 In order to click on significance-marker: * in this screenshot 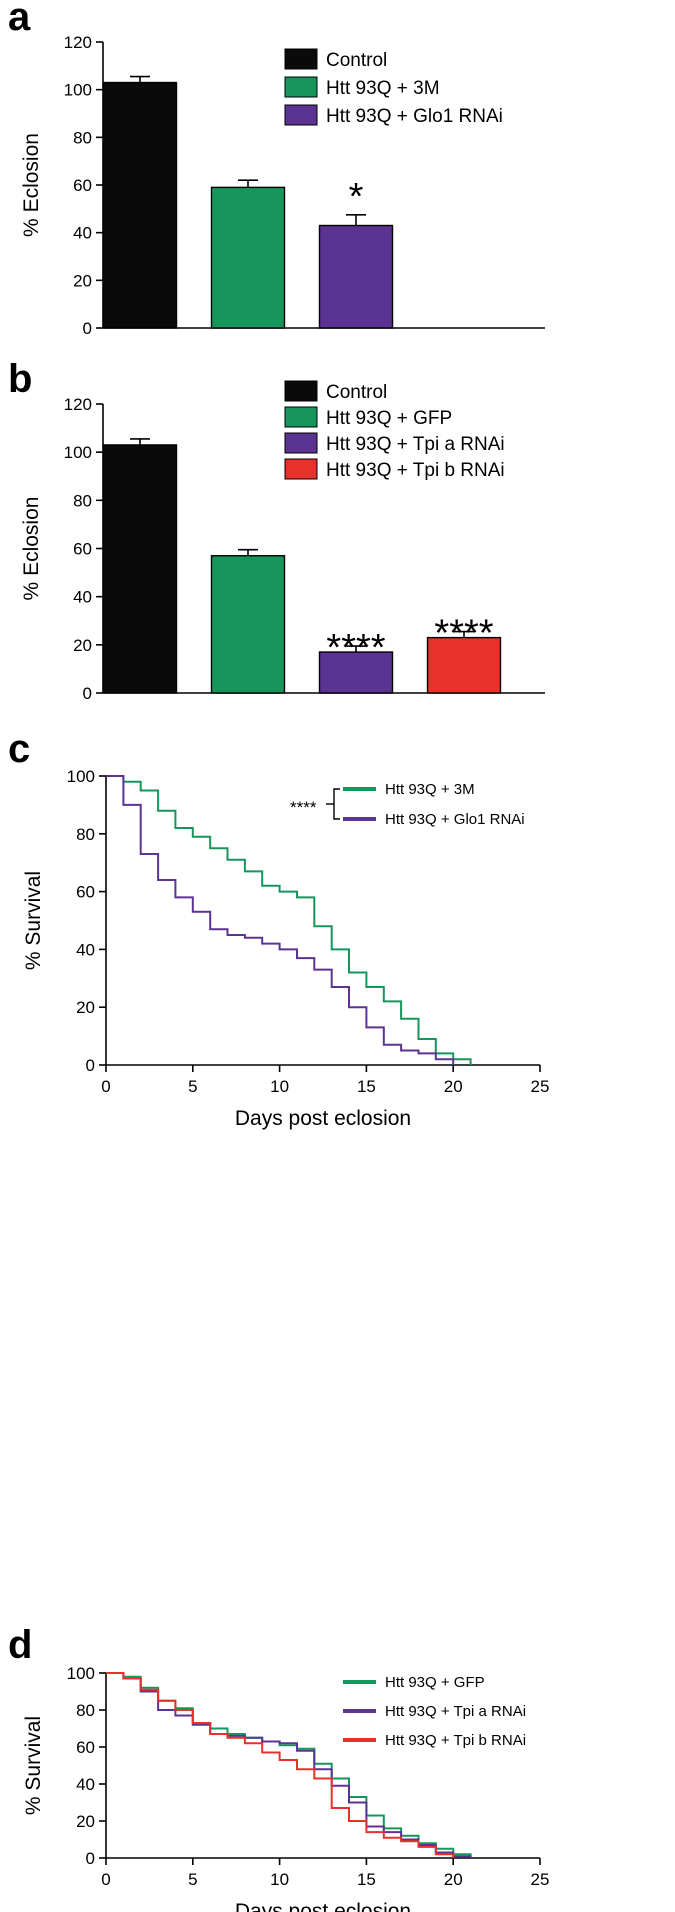, I will do `click(356, 197)`.